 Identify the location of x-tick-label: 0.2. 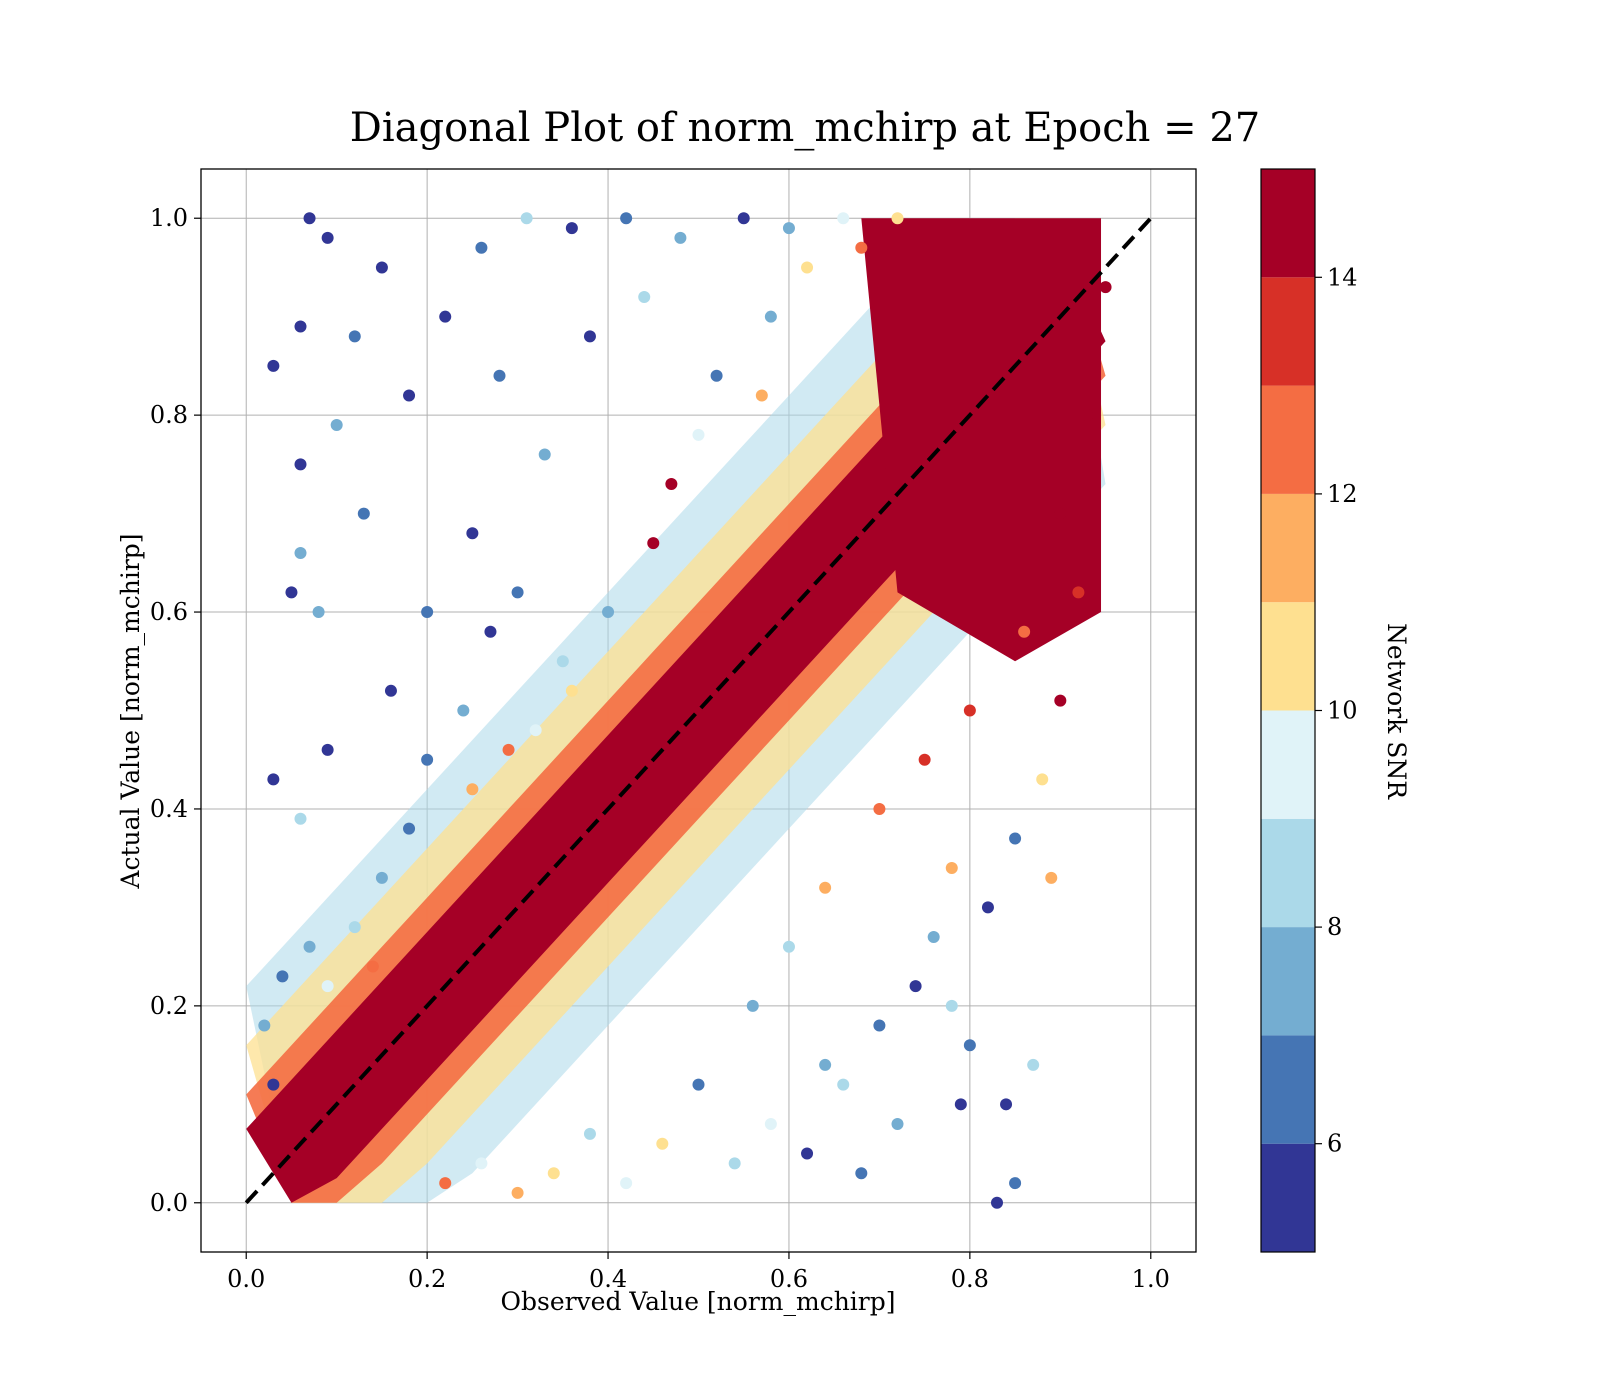
(427, 1279).